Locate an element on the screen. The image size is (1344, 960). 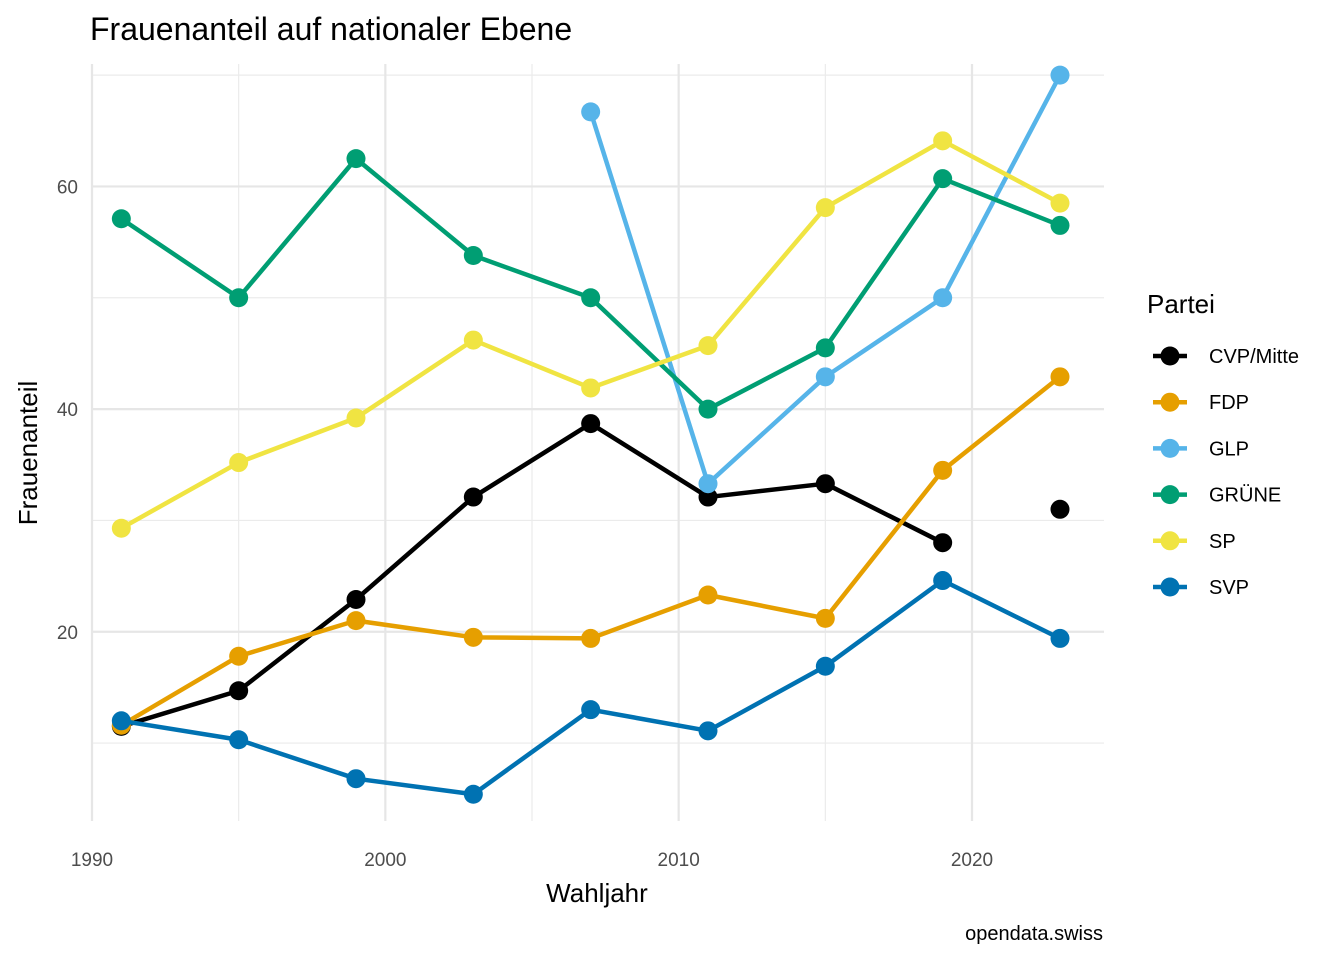
legend-label: CVP/Mitte is located at coordinates (1254, 357).